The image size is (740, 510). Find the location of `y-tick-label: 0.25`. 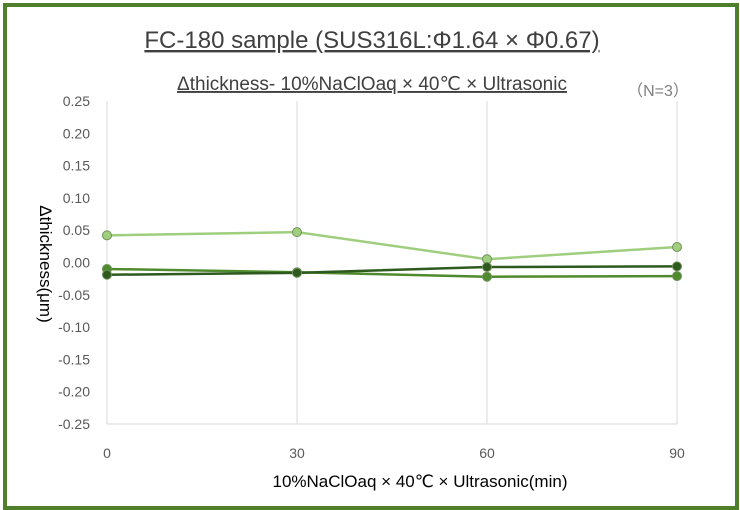

y-tick-label: 0.25 is located at coordinates (76, 101).